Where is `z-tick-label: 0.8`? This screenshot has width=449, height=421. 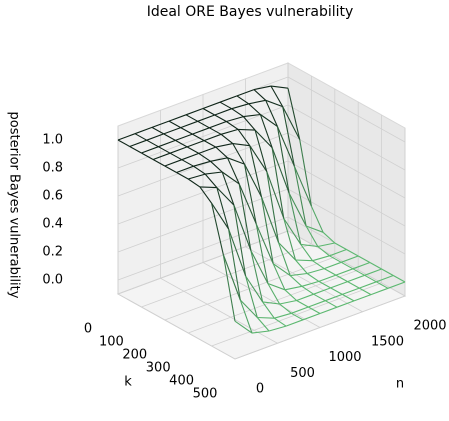 z-tick-label: 0.8 is located at coordinates (52, 168).